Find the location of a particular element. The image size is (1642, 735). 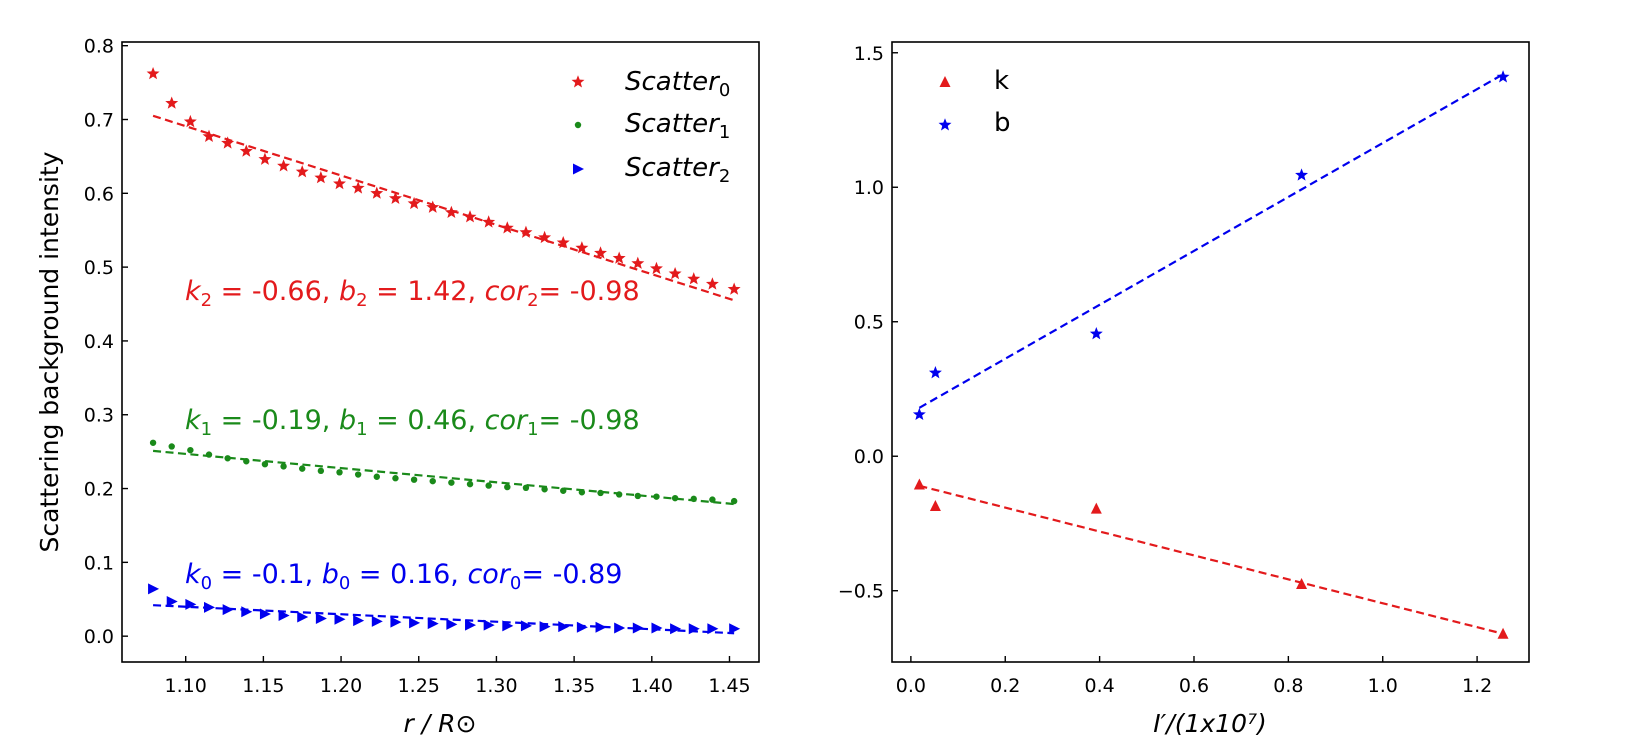

legend-label-scatter2: Scatter2 is located at coordinates (677, 170).